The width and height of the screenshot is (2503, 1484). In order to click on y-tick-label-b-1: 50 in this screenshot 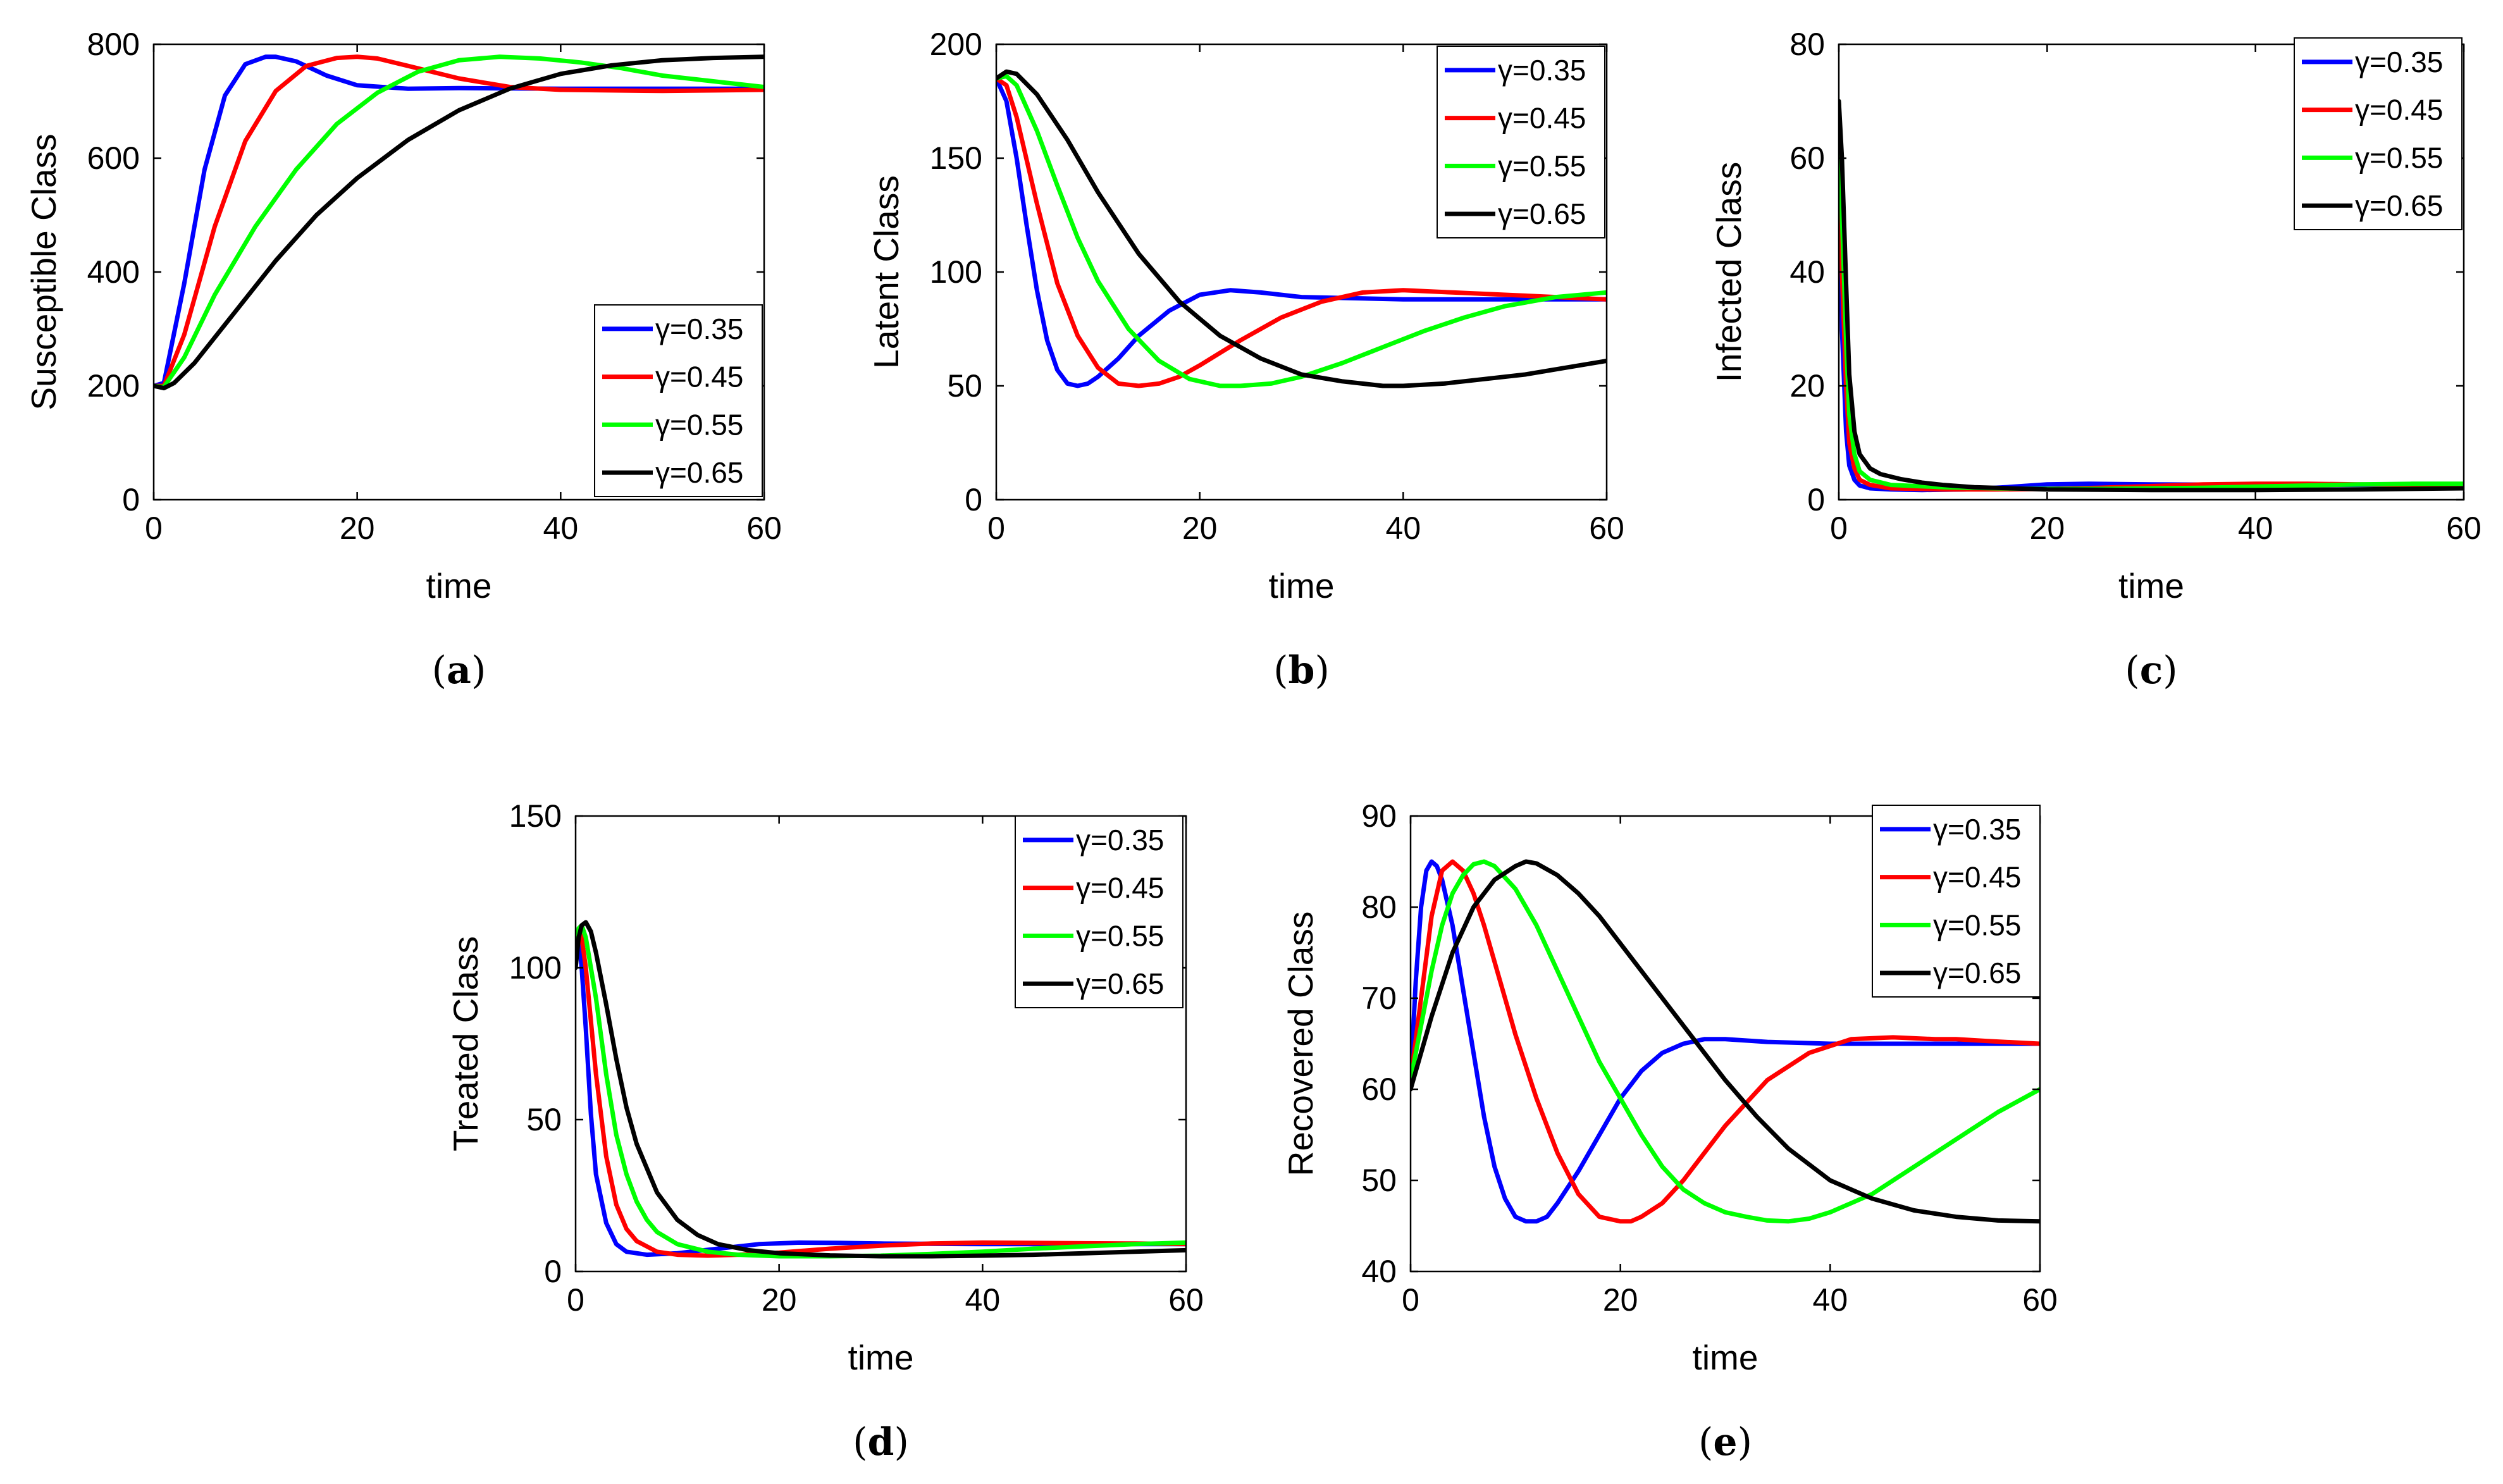, I will do `click(964, 386)`.